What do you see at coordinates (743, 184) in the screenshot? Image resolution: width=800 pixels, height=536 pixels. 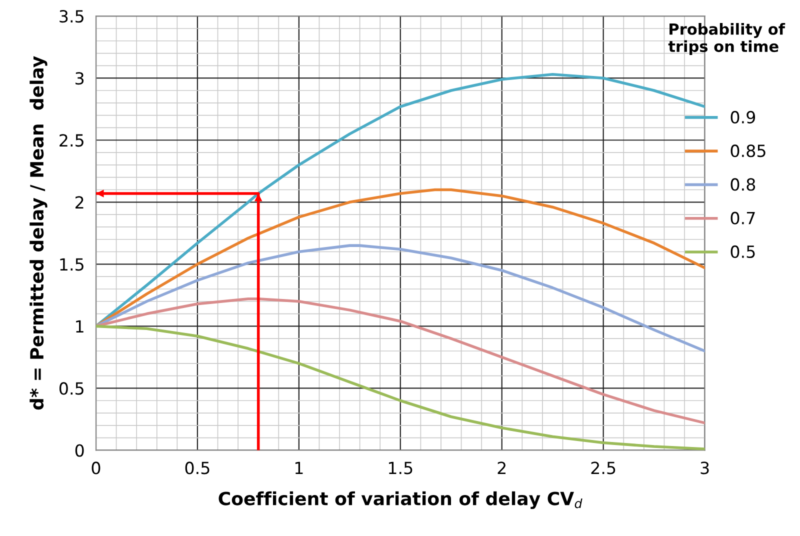 I see `legend-label: 0.8` at bounding box center [743, 184].